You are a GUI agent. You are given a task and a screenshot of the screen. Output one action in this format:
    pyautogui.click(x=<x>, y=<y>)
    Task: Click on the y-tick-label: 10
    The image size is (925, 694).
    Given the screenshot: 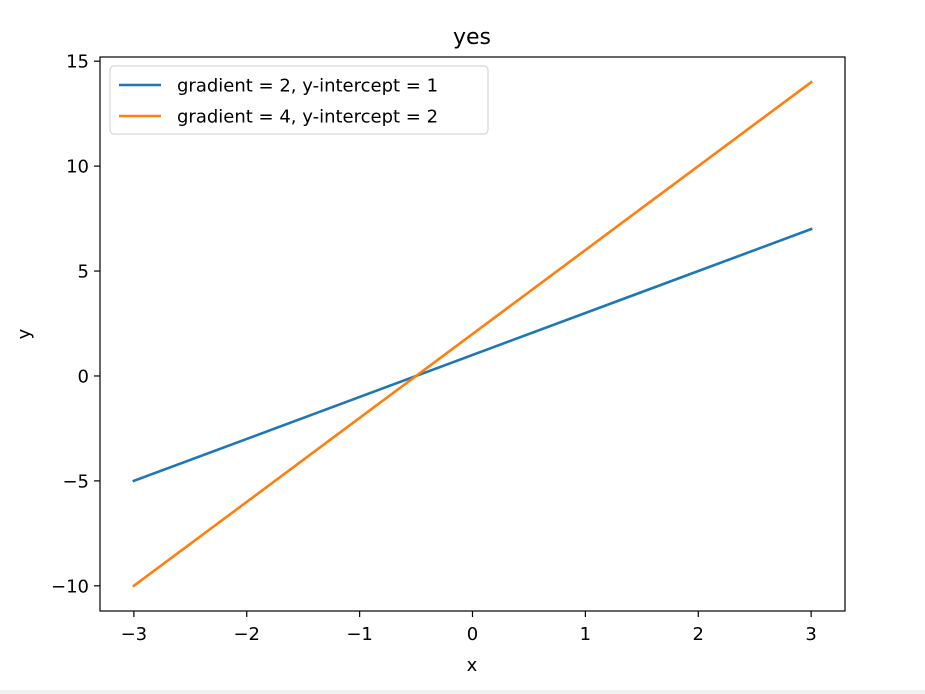 What is the action you would take?
    pyautogui.click(x=77, y=167)
    